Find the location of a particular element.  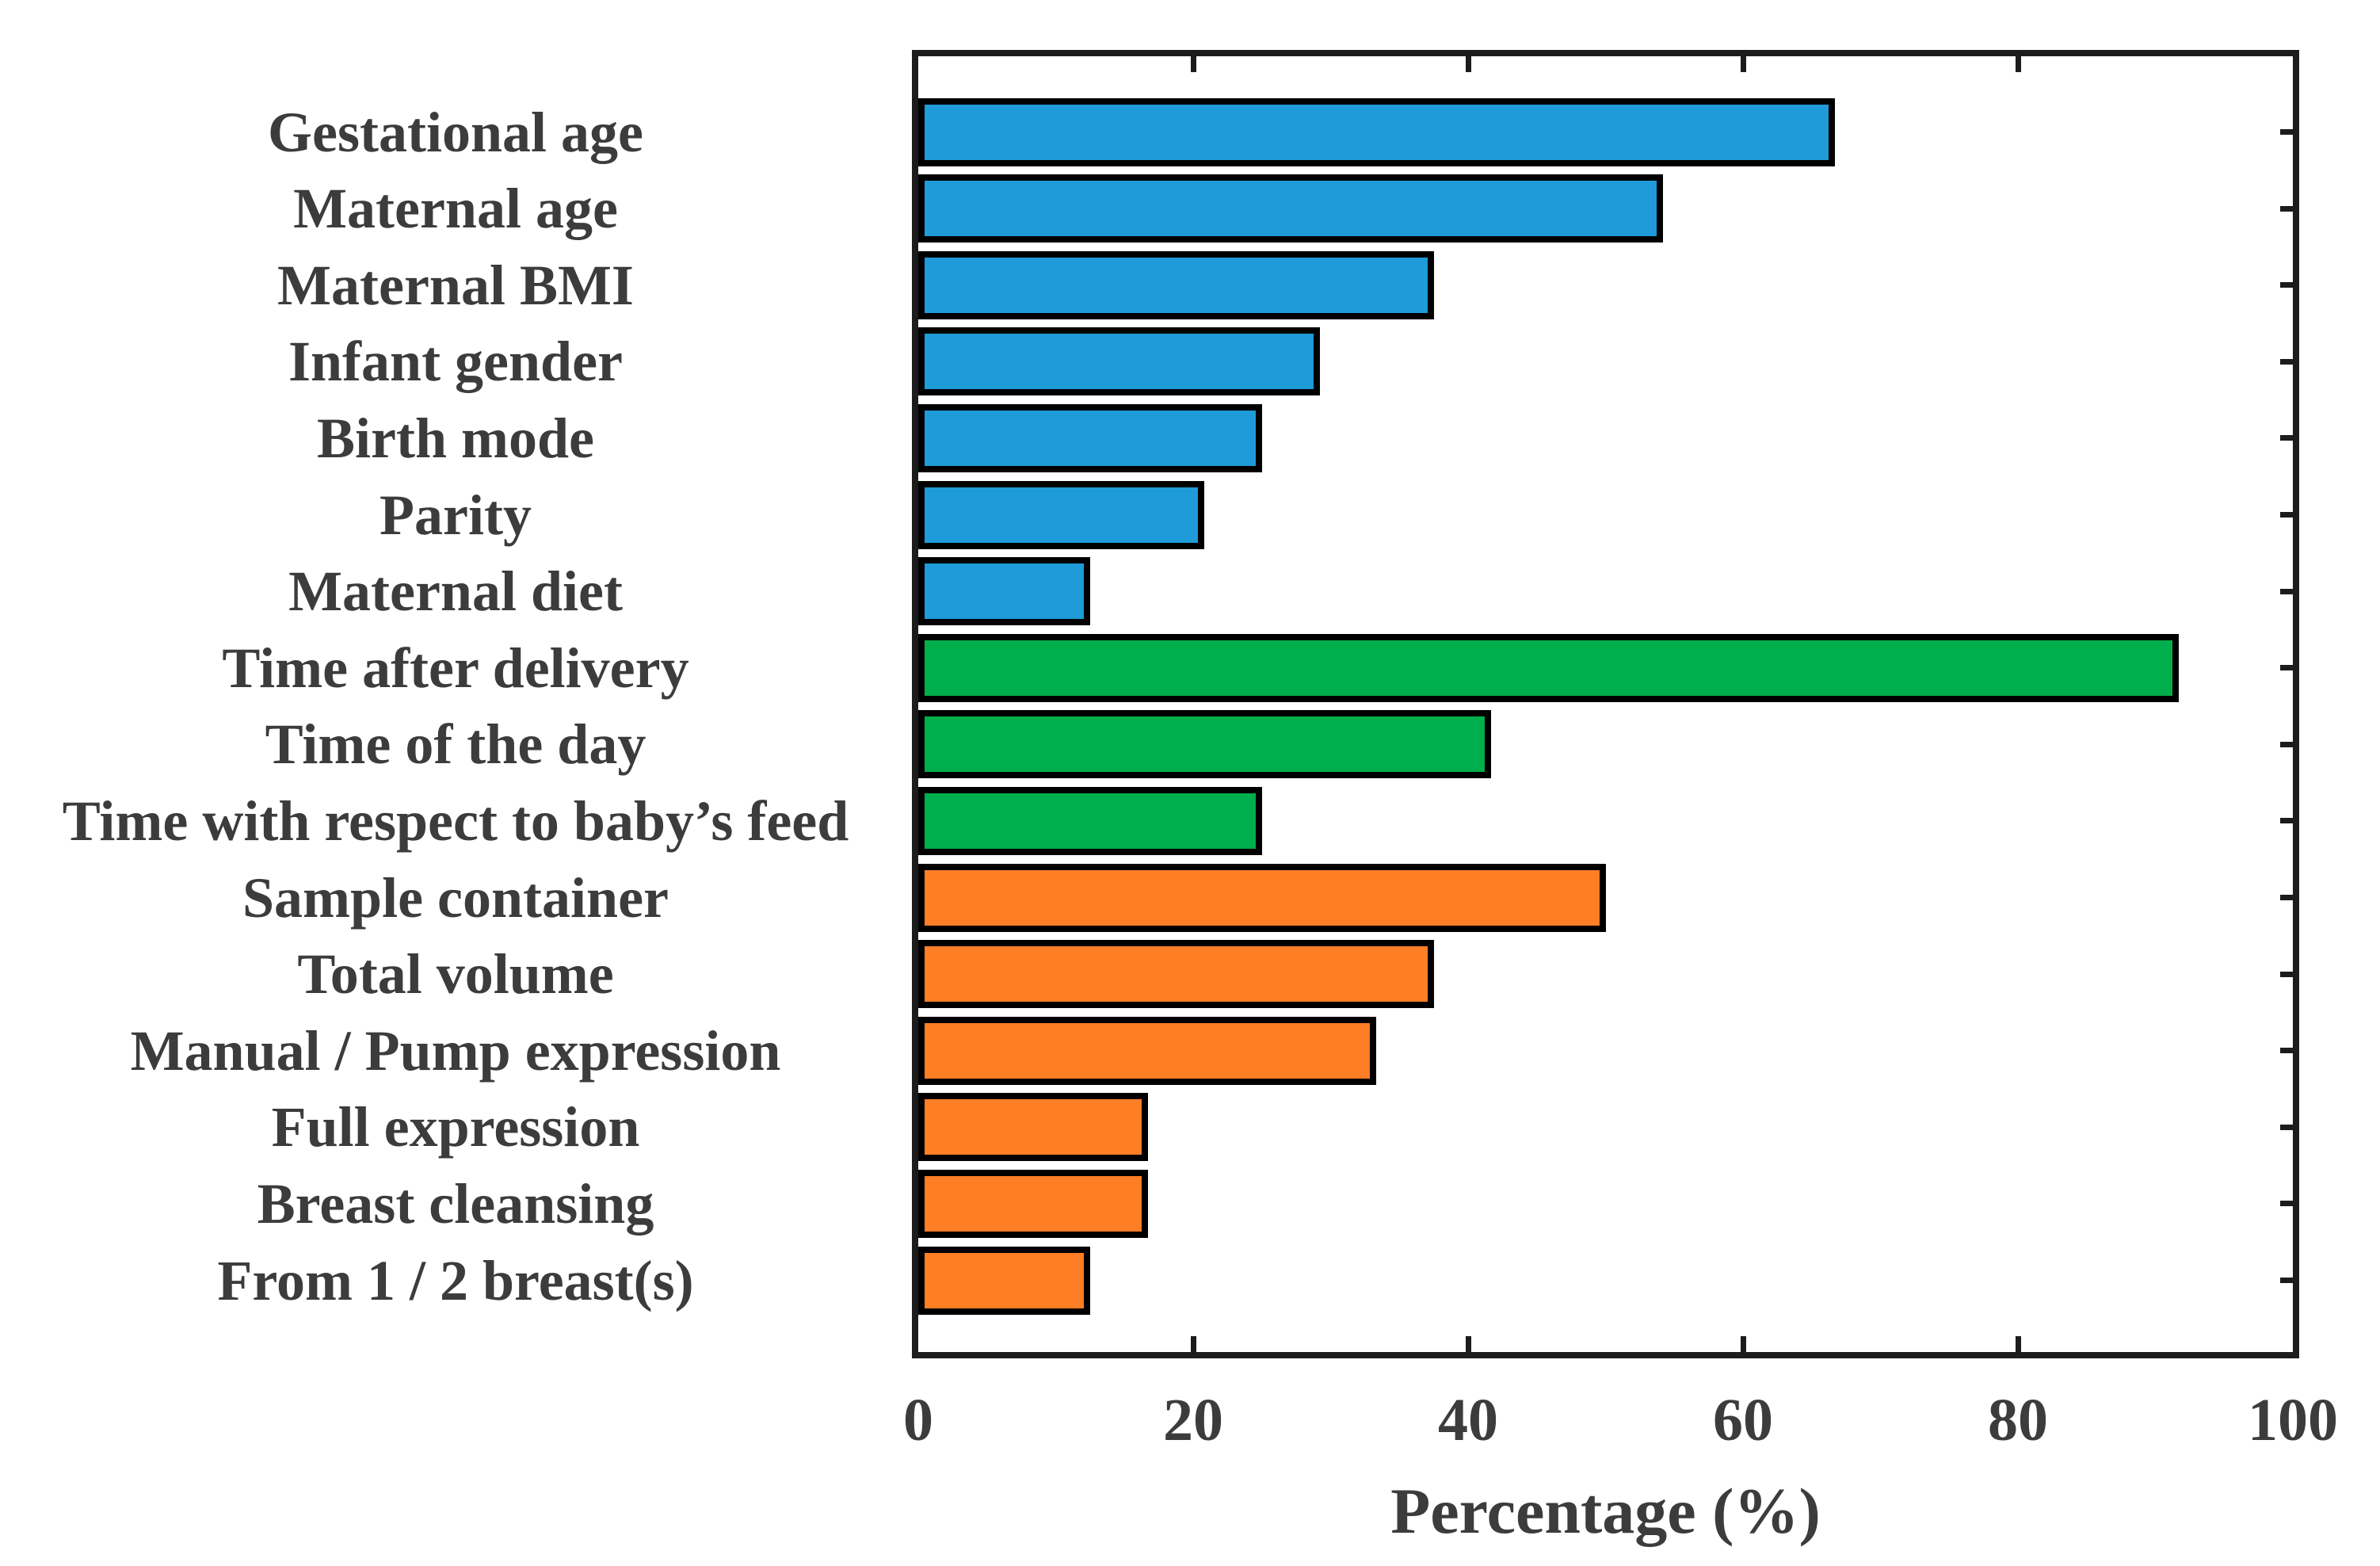

category-label: Manual / Pump expression is located at coordinates (455, 1050).